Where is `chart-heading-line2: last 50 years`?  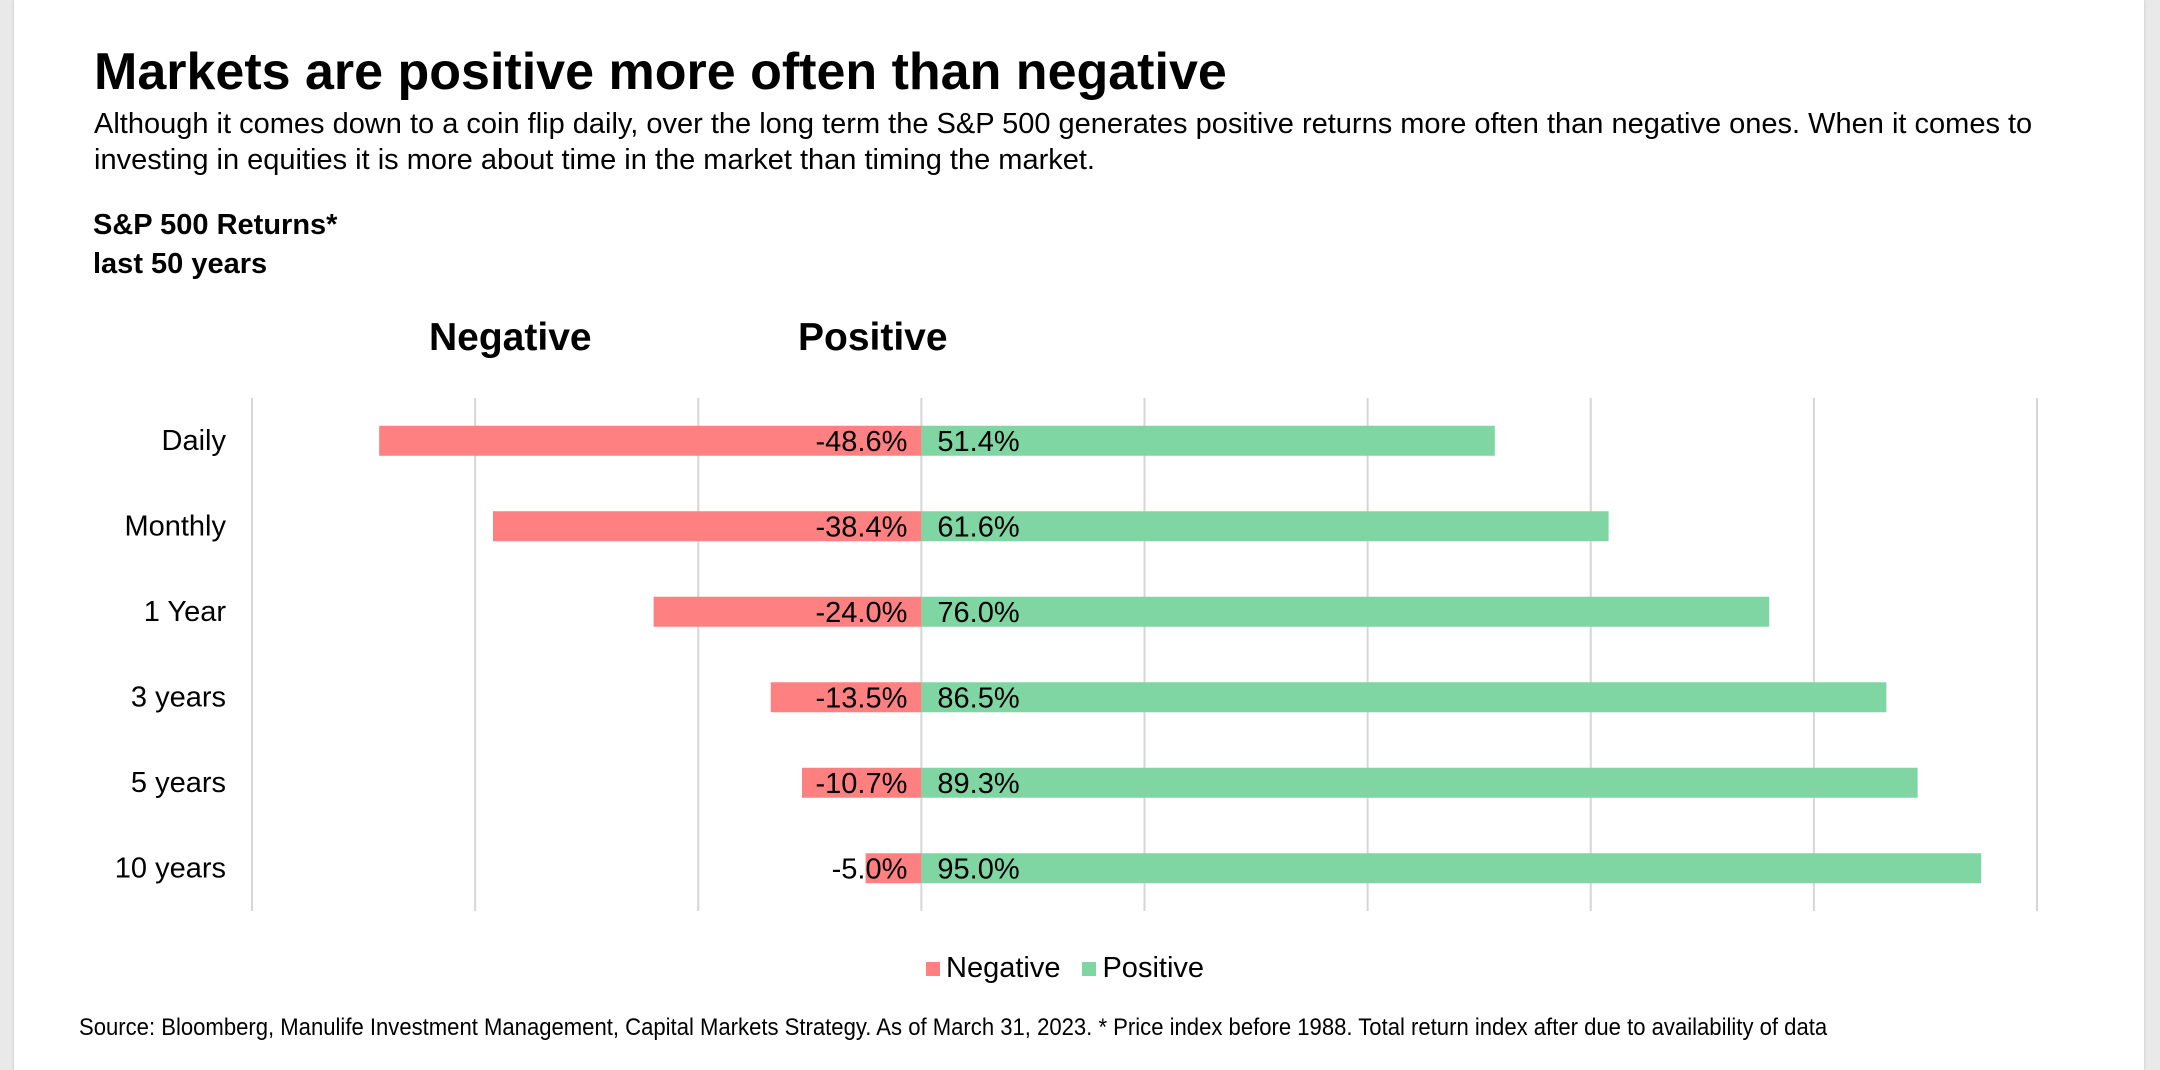
chart-heading-line2: last 50 years is located at coordinates (180, 264).